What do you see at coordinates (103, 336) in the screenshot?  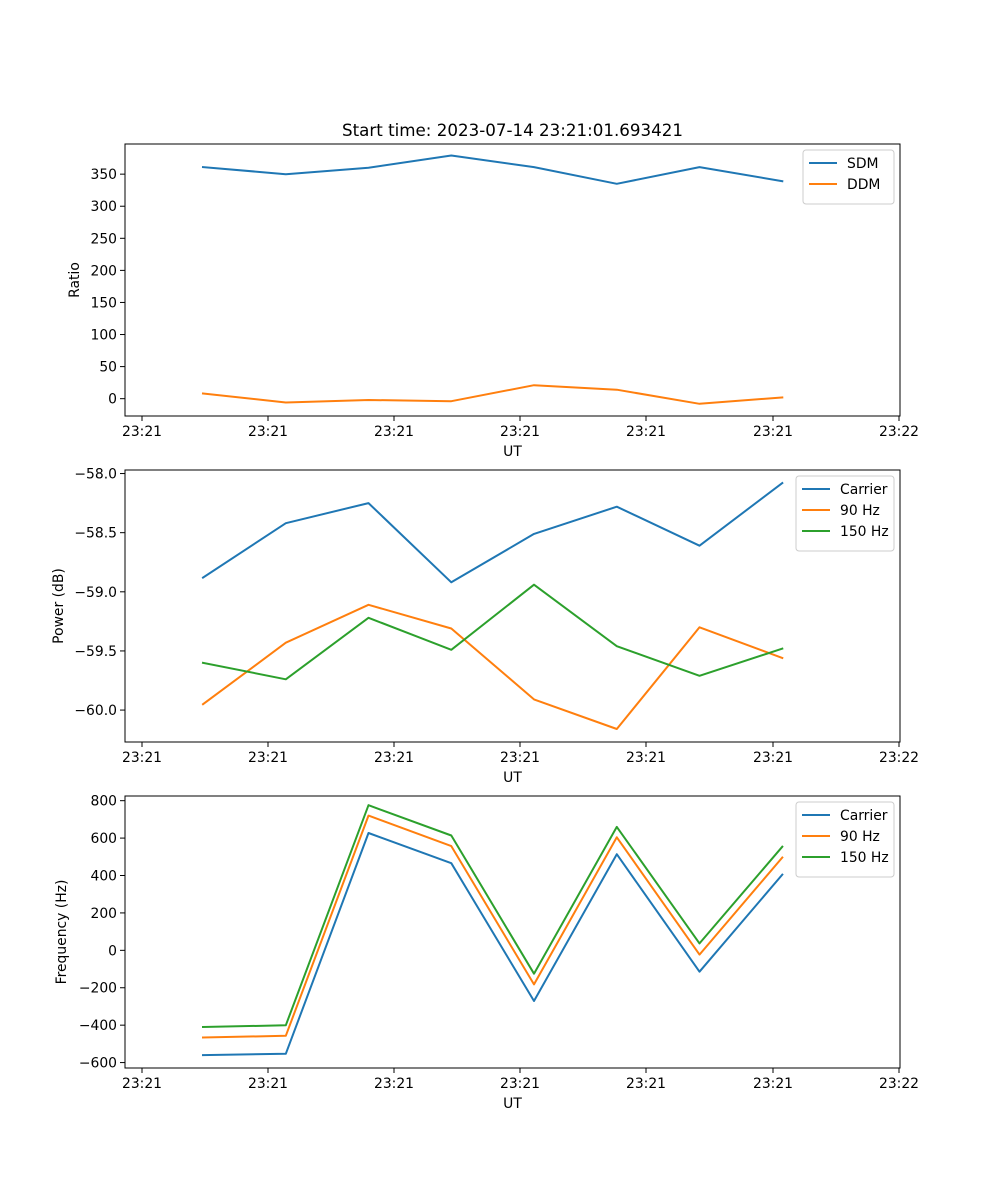 I see `y-tick-label: 100` at bounding box center [103, 336].